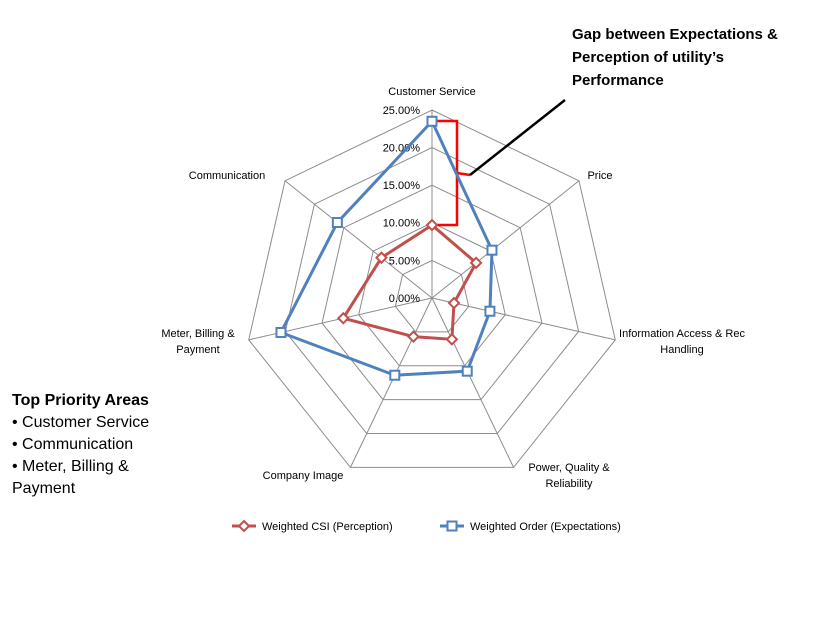  Describe the element at coordinates (517, 137) in the screenshot. I see `annotation-arrow` at that location.